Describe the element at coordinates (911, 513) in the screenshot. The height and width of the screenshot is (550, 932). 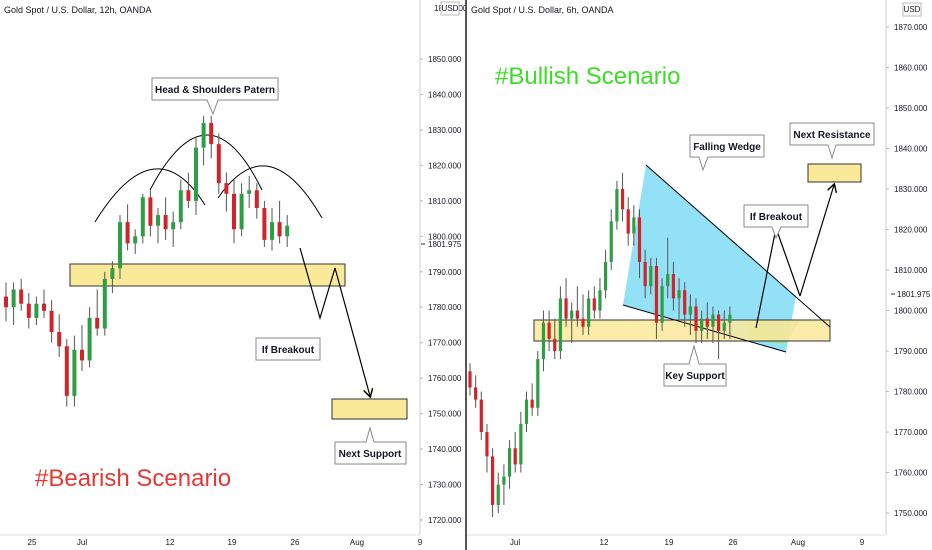
I see `price-tick-label: 1750.000` at that location.